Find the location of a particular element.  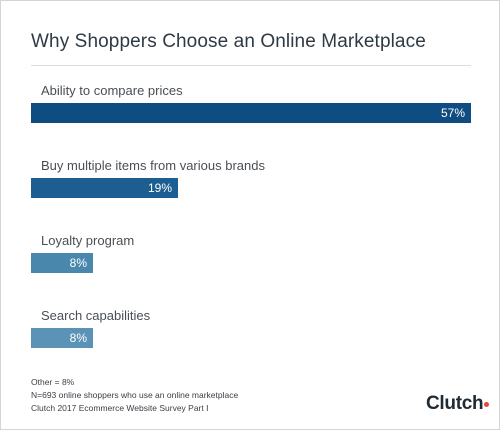

logo-text: Clutch is located at coordinates (455, 403).